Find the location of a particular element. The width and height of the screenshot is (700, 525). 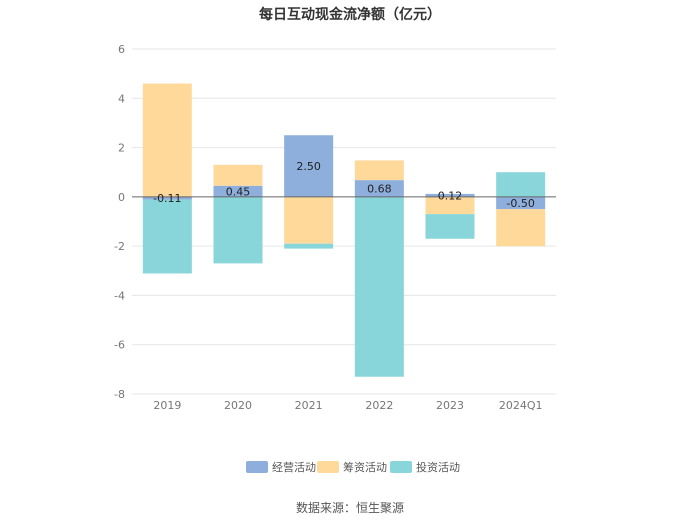

legend: 经营活动 筹资活动 投资活动 is located at coordinates (353, 467).